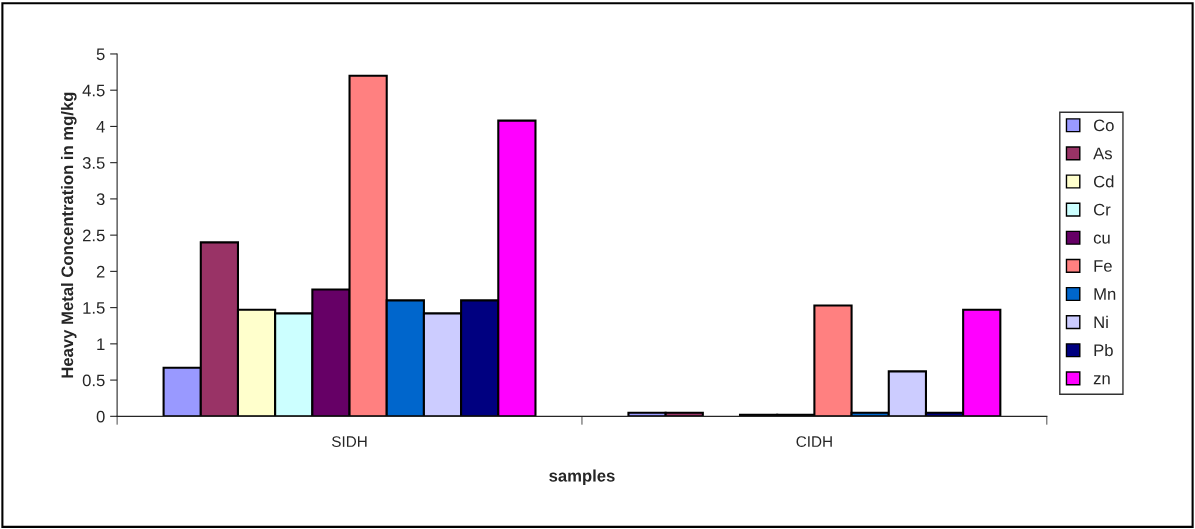 The image size is (1195, 529). Describe the element at coordinates (1101, 380) in the screenshot. I see `legend-label: zn` at that location.